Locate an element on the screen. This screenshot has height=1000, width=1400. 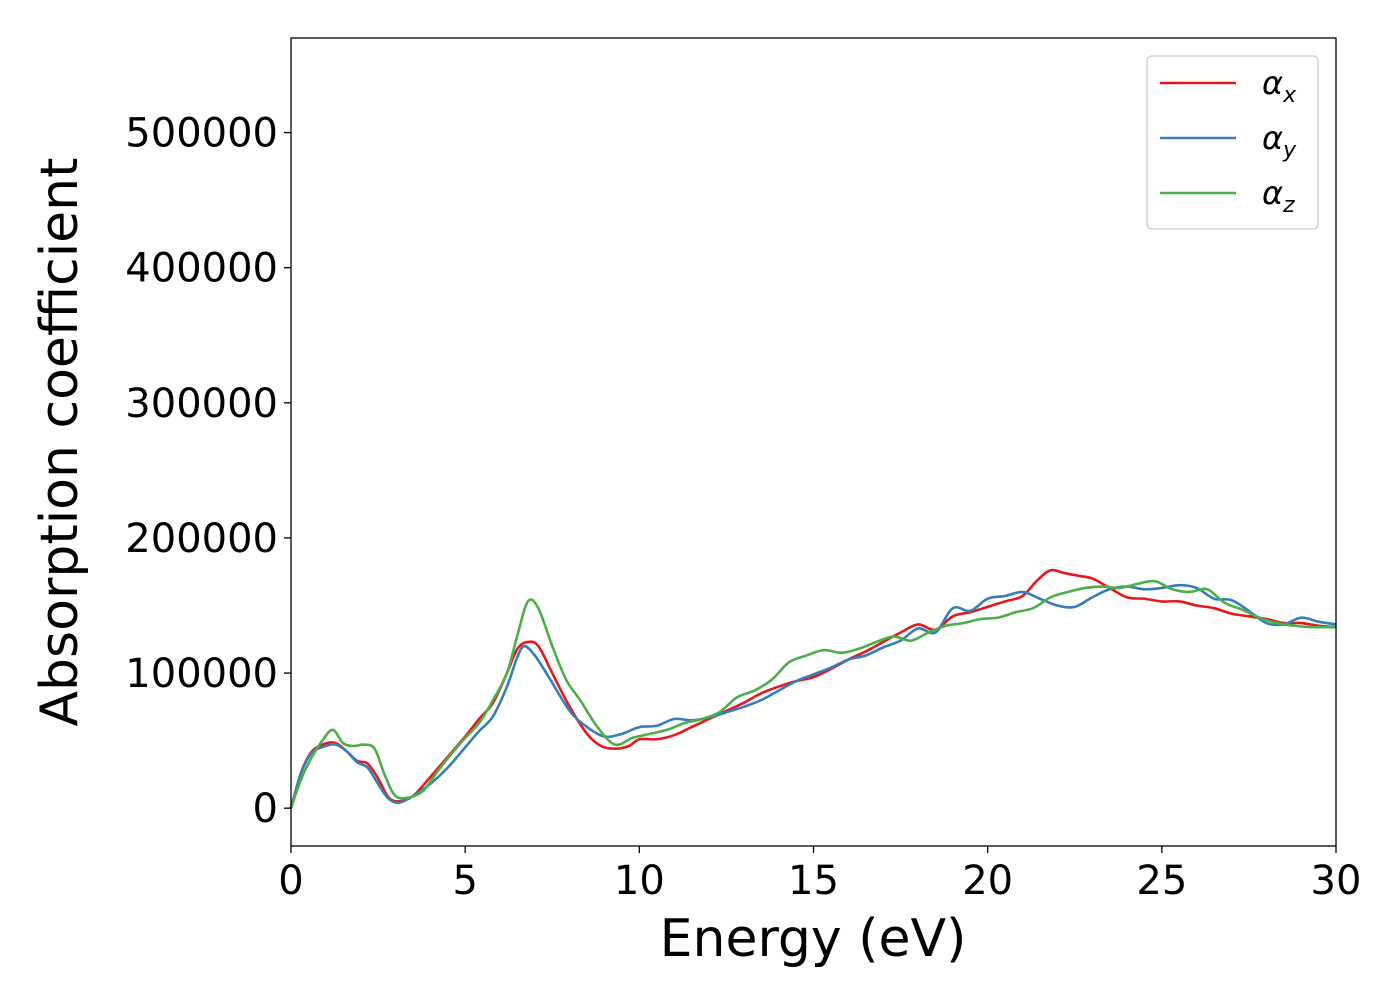
legend-label-alpha-y: αy is located at coordinates (1279, 141).